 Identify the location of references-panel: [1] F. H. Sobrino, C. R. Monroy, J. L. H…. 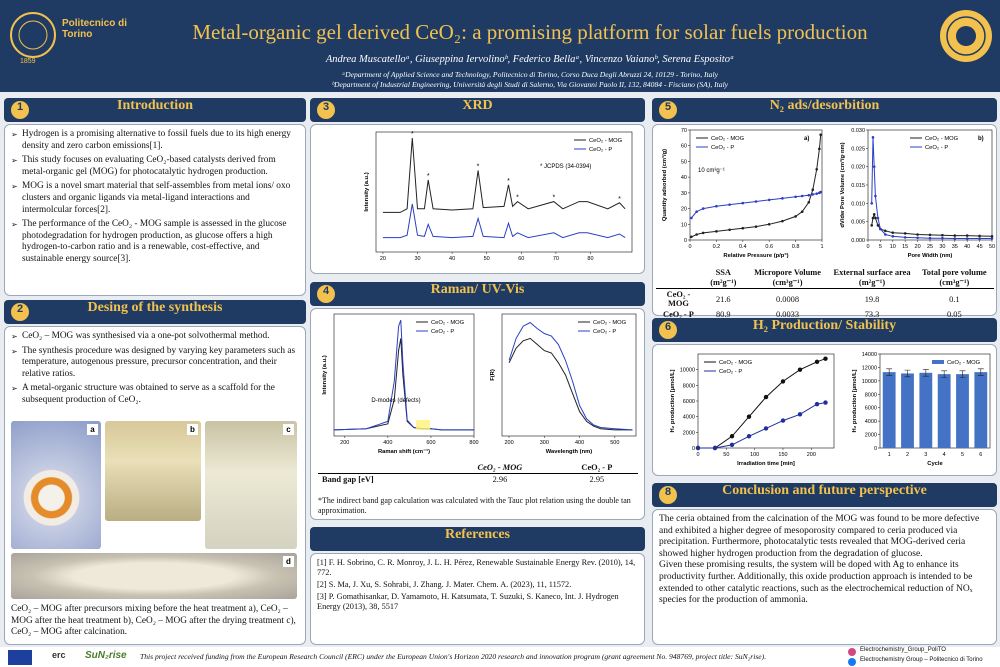
(477, 599).